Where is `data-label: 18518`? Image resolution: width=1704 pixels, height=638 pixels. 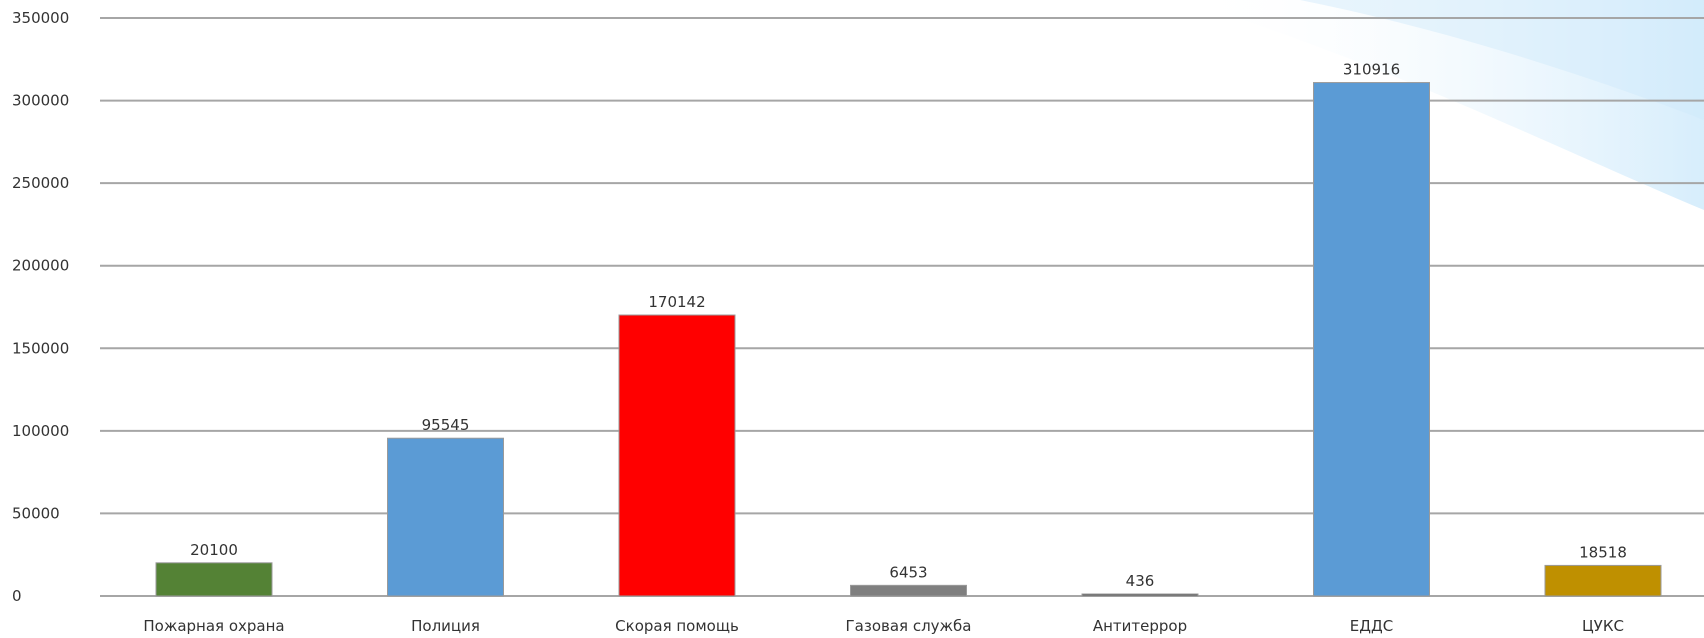
data-label: 18518 is located at coordinates (1603, 552).